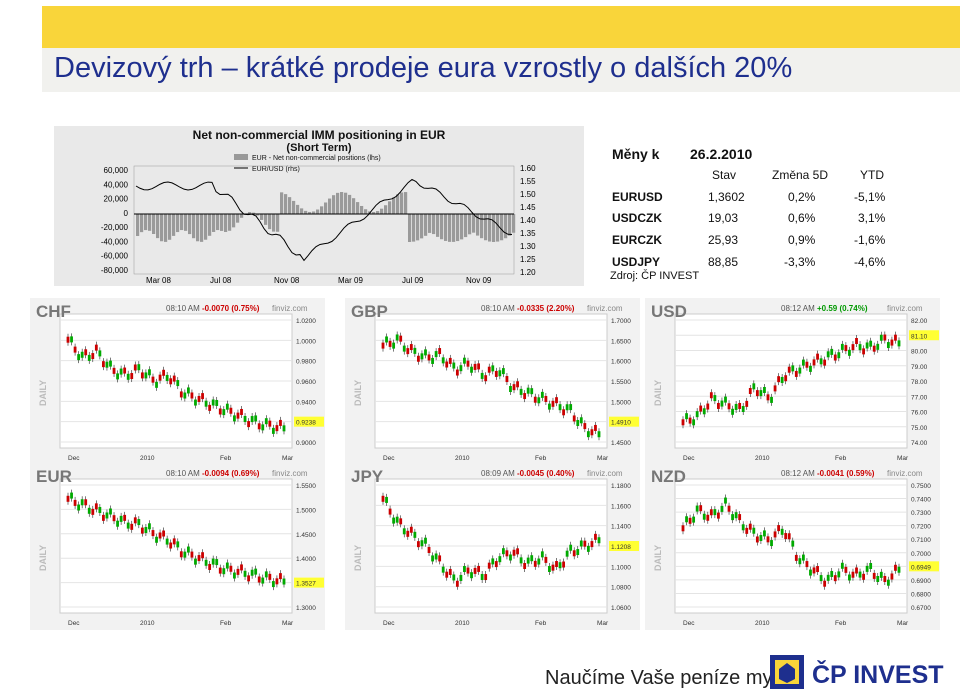 Image resolution: width=960 pixels, height=694 pixels. Describe the element at coordinates (919, 321) in the screenshot. I see `price-tick-label: 82.00` at that location.